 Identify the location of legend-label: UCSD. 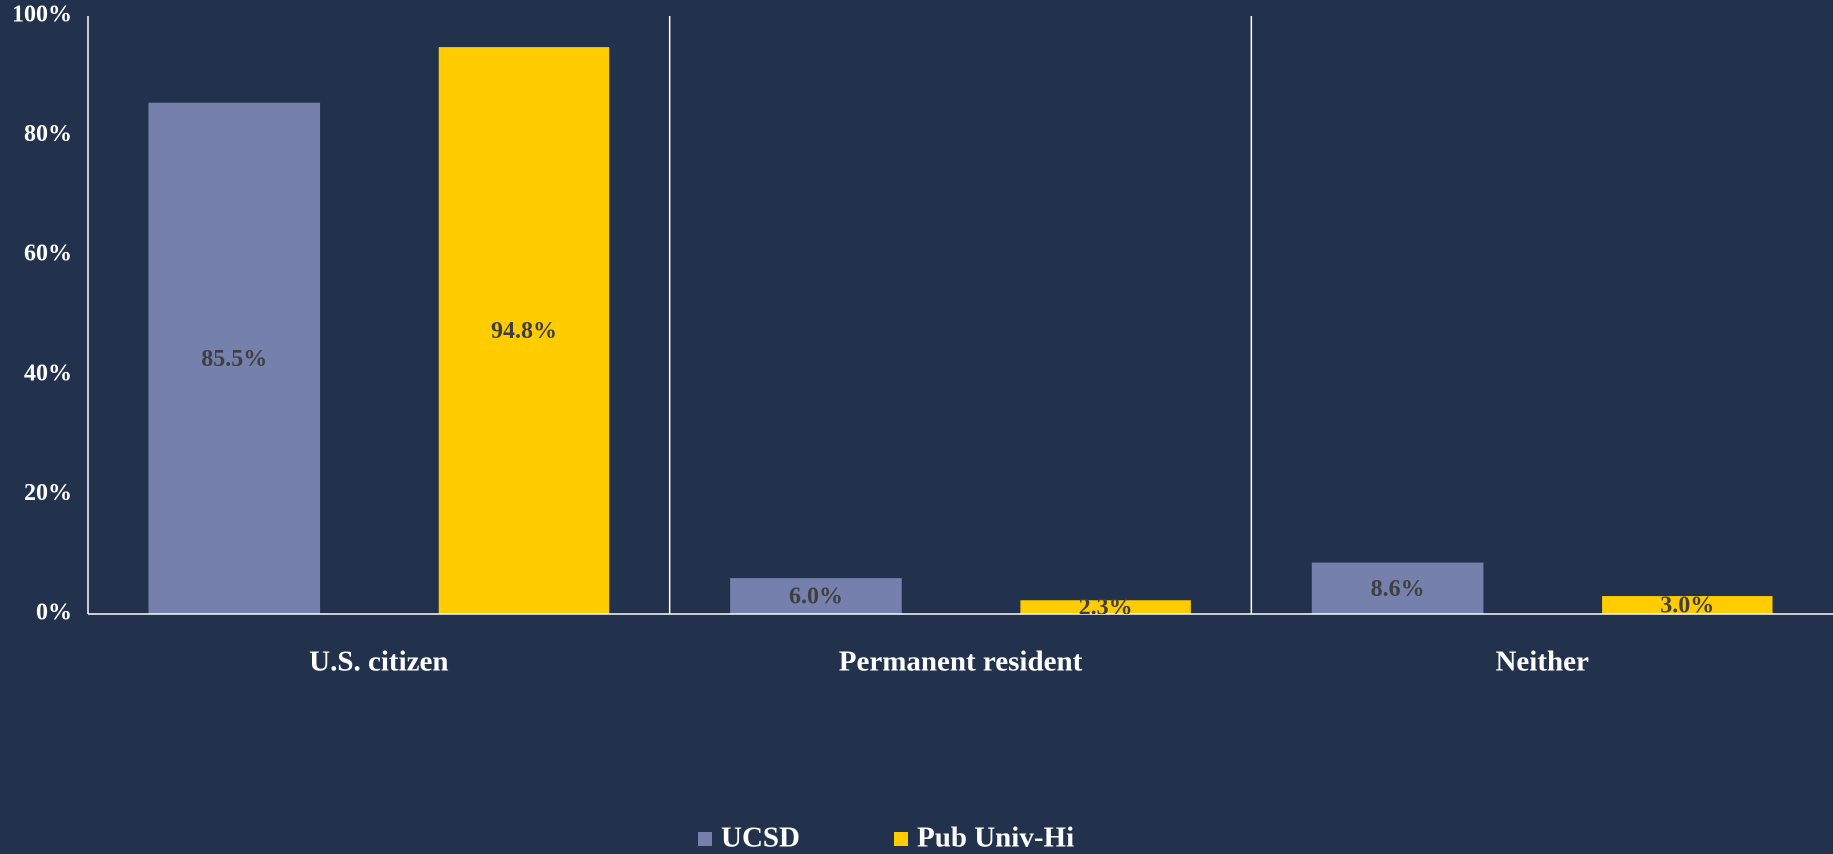
(760, 838).